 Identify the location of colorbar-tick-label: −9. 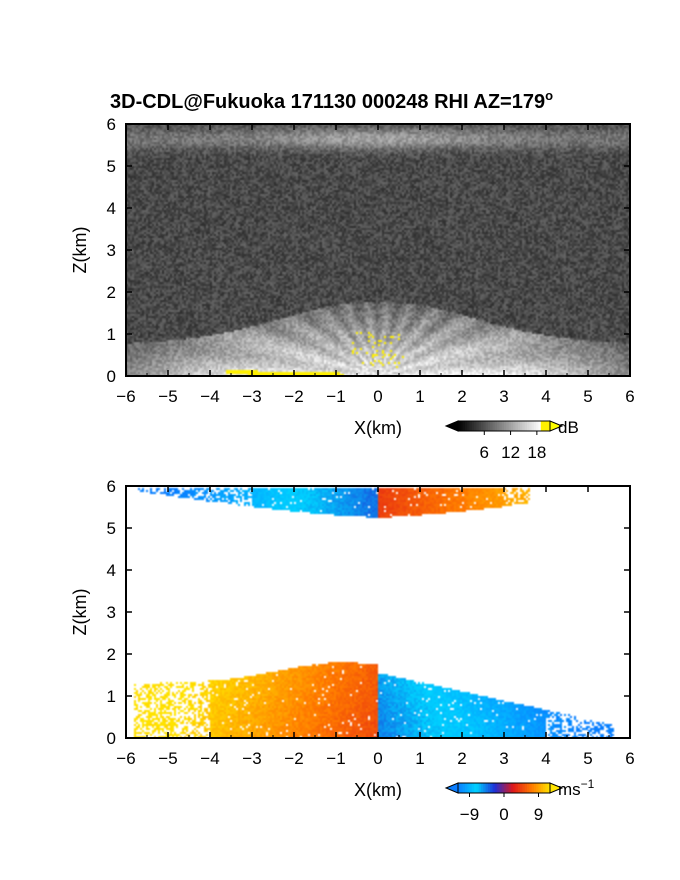
(469, 814).